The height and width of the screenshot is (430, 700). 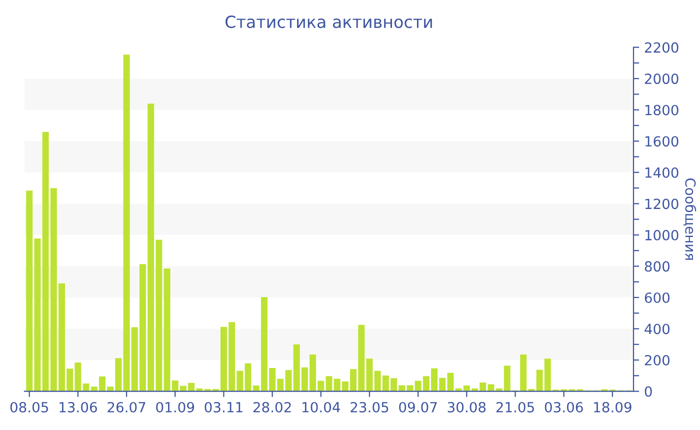 What do you see at coordinates (661, 204) in the screenshot?
I see `y-tick-label: 1200` at bounding box center [661, 204].